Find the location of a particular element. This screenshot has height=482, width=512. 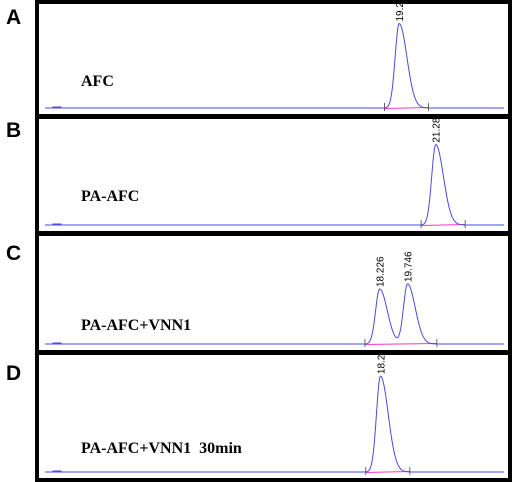

peak-label: 19.746 is located at coordinates (409, 266).